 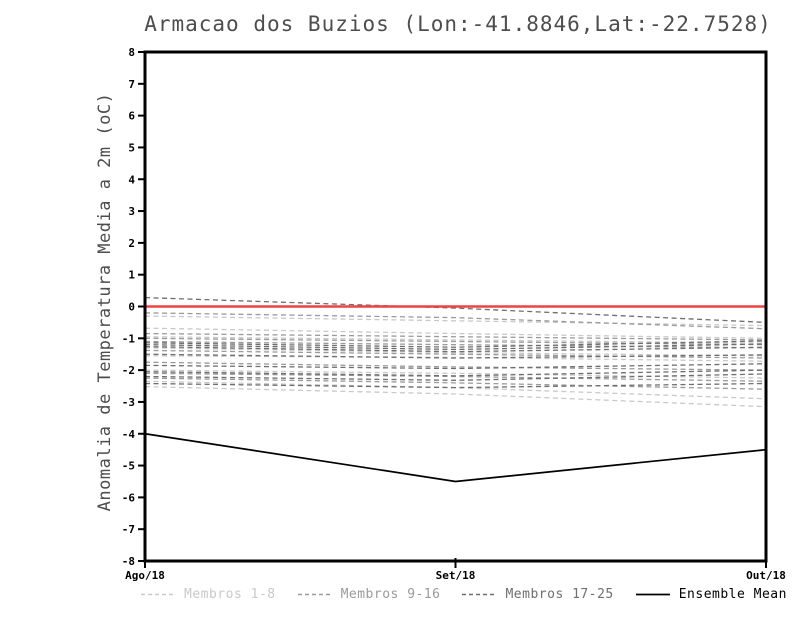 I want to click on y-tick-label: 7, so click(x=131, y=84).